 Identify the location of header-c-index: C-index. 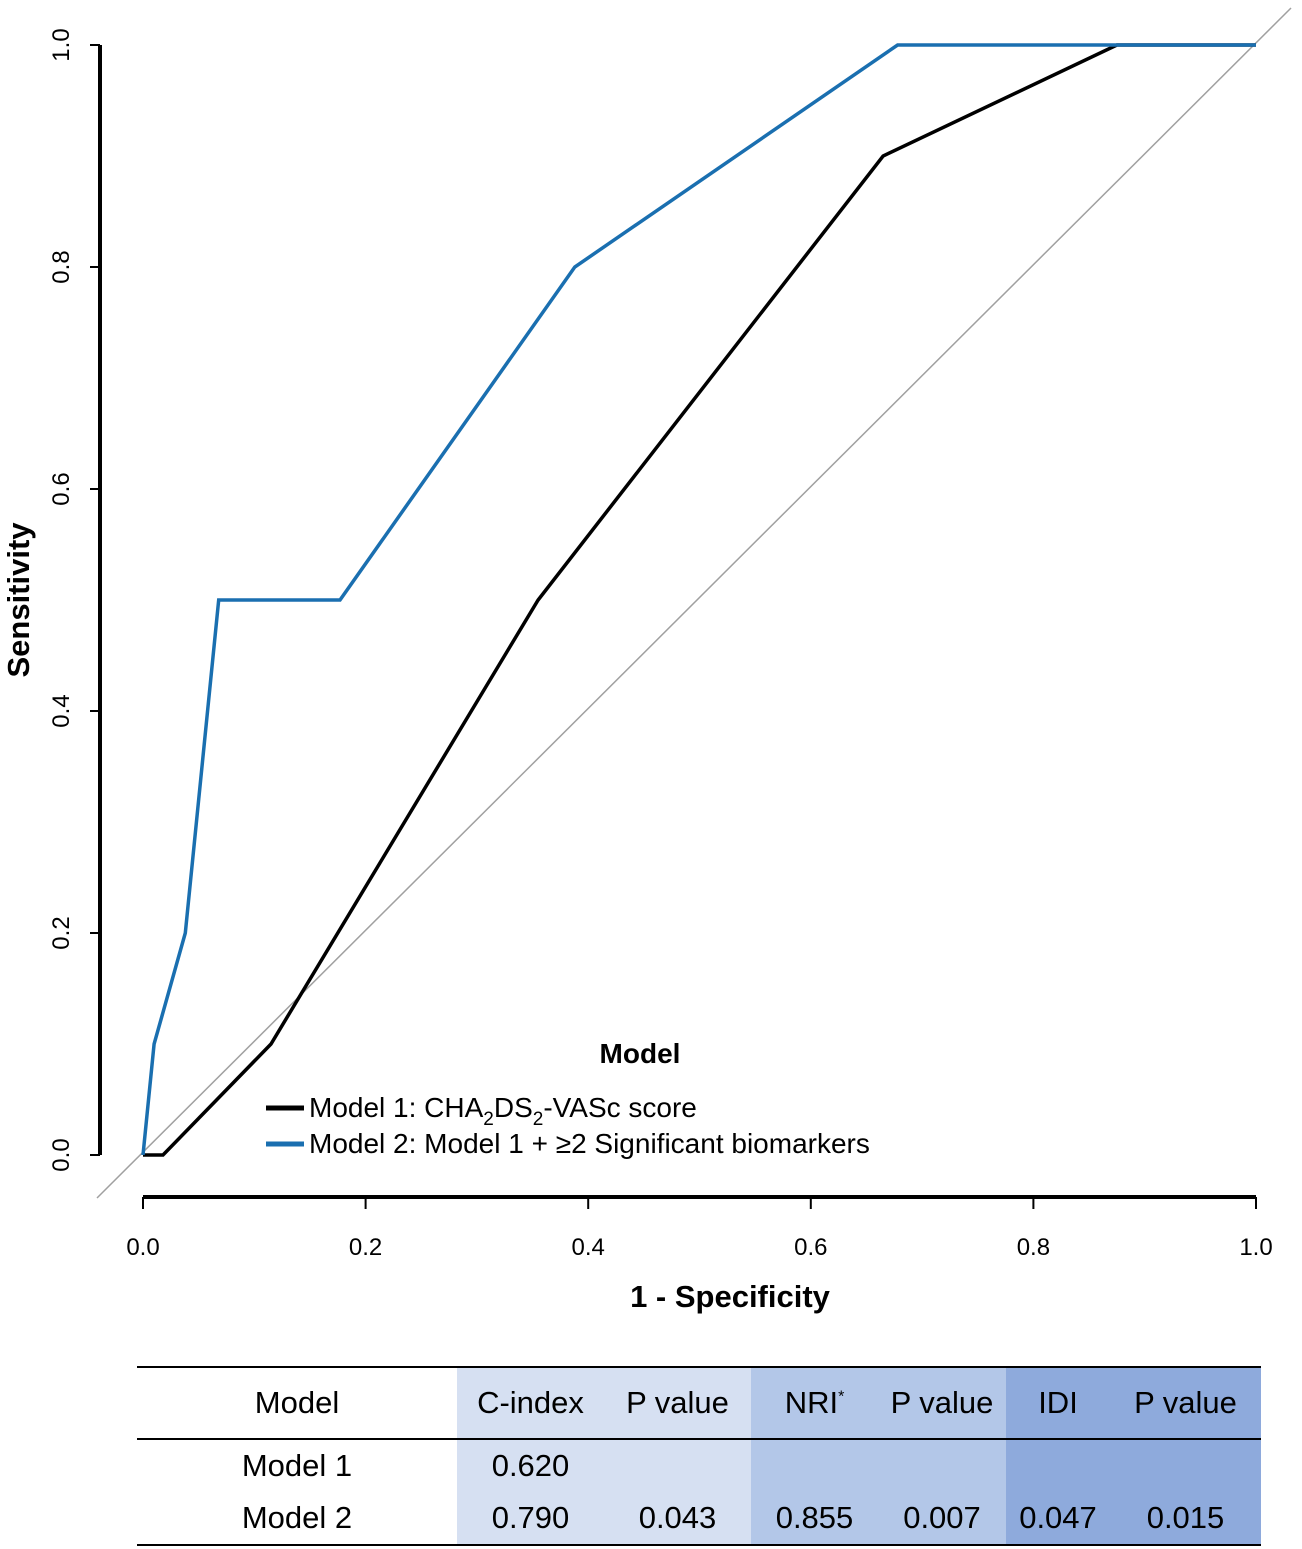
(530, 1403).